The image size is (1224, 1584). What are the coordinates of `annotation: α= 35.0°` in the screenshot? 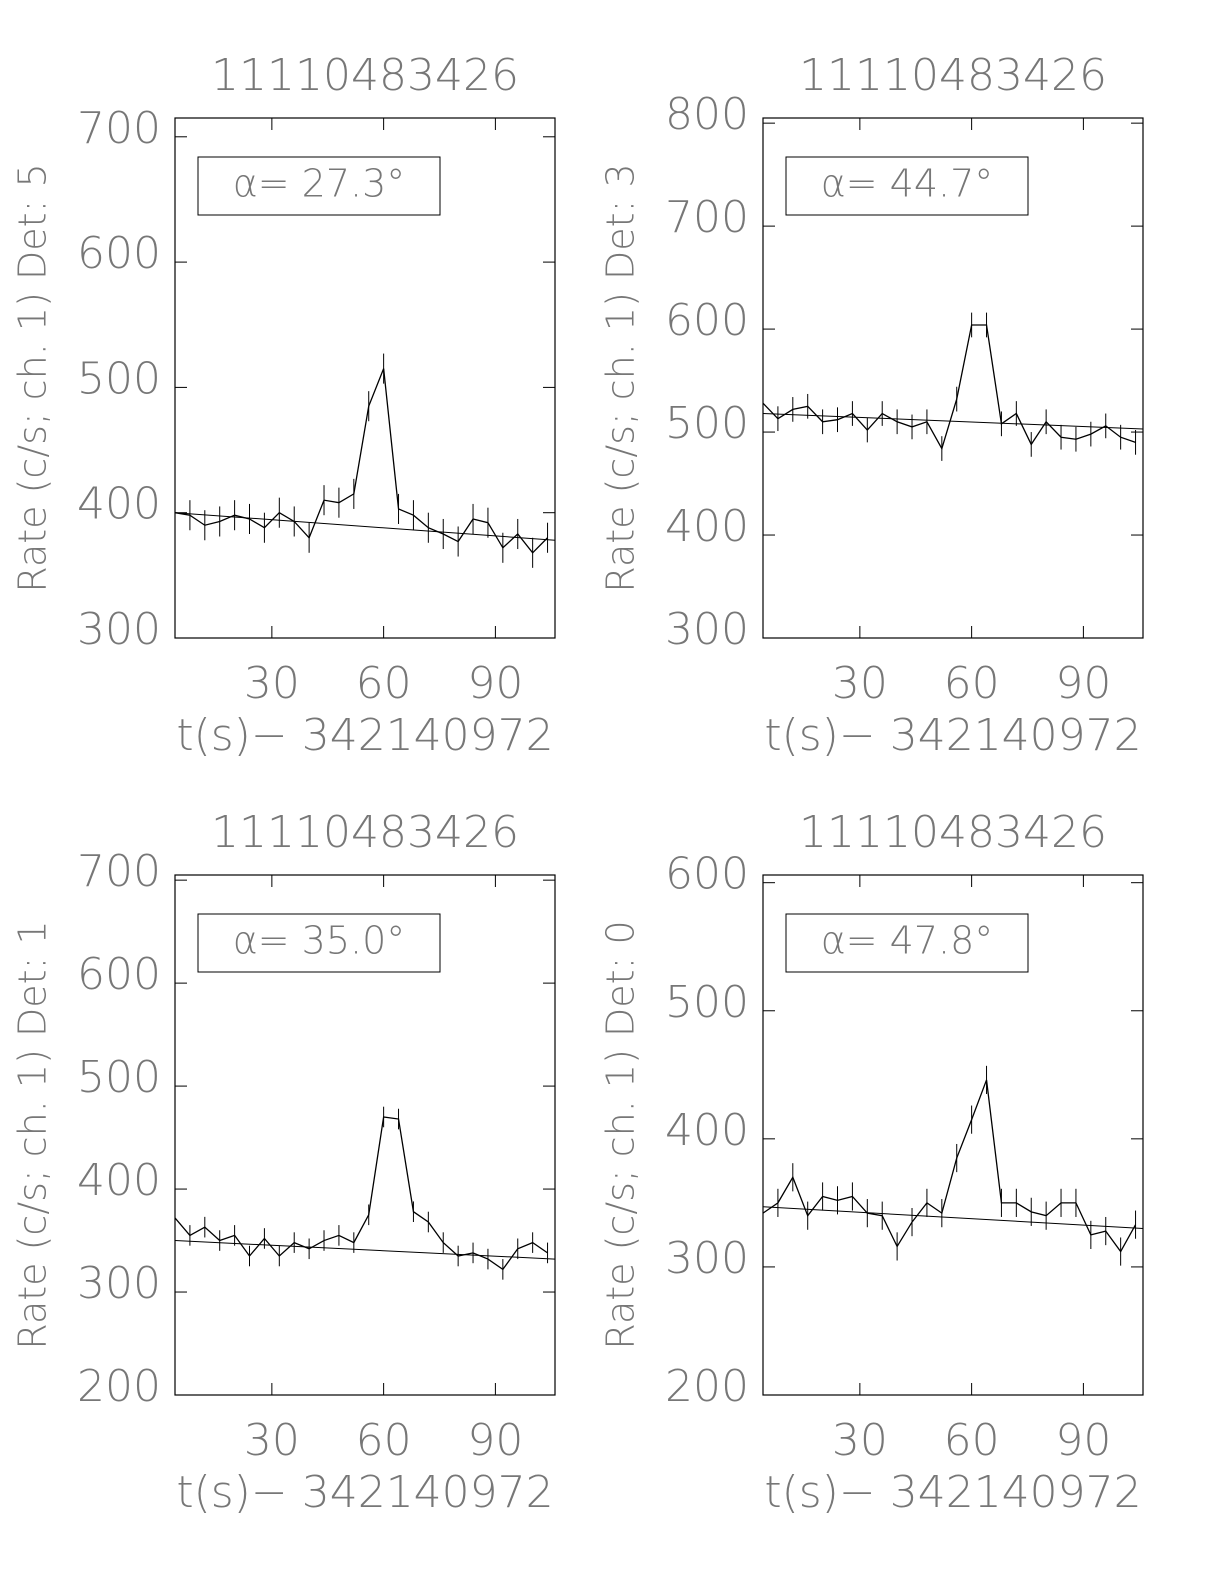 It's located at (319, 941).